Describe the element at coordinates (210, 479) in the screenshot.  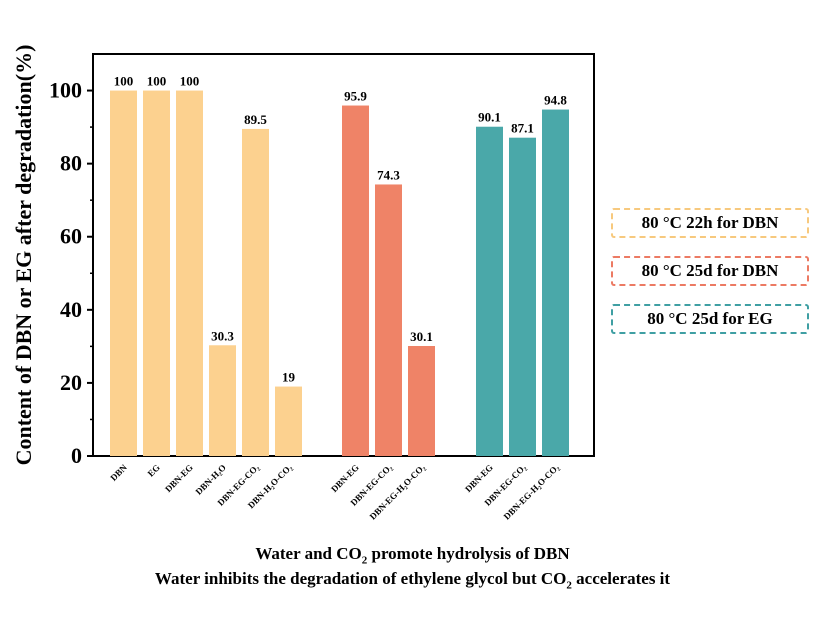
I see `x-tick-label: DBN-H₂O` at that location.